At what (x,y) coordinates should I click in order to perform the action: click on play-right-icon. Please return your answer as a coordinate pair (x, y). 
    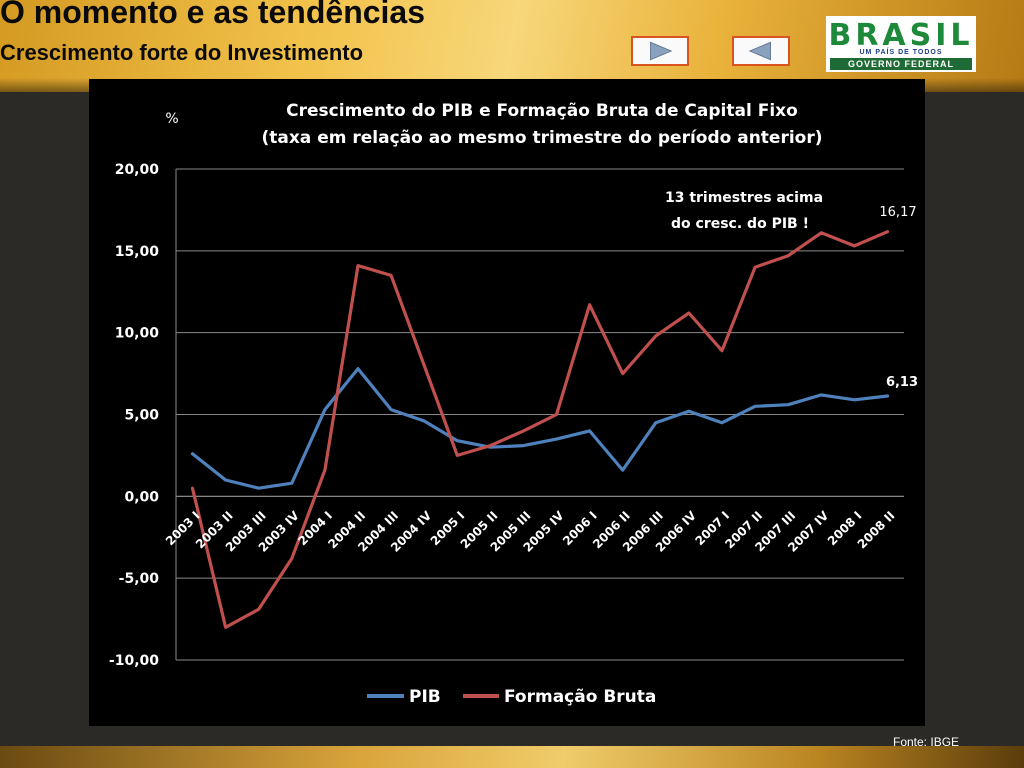
    Looking at the image, I should click on (661, 51).